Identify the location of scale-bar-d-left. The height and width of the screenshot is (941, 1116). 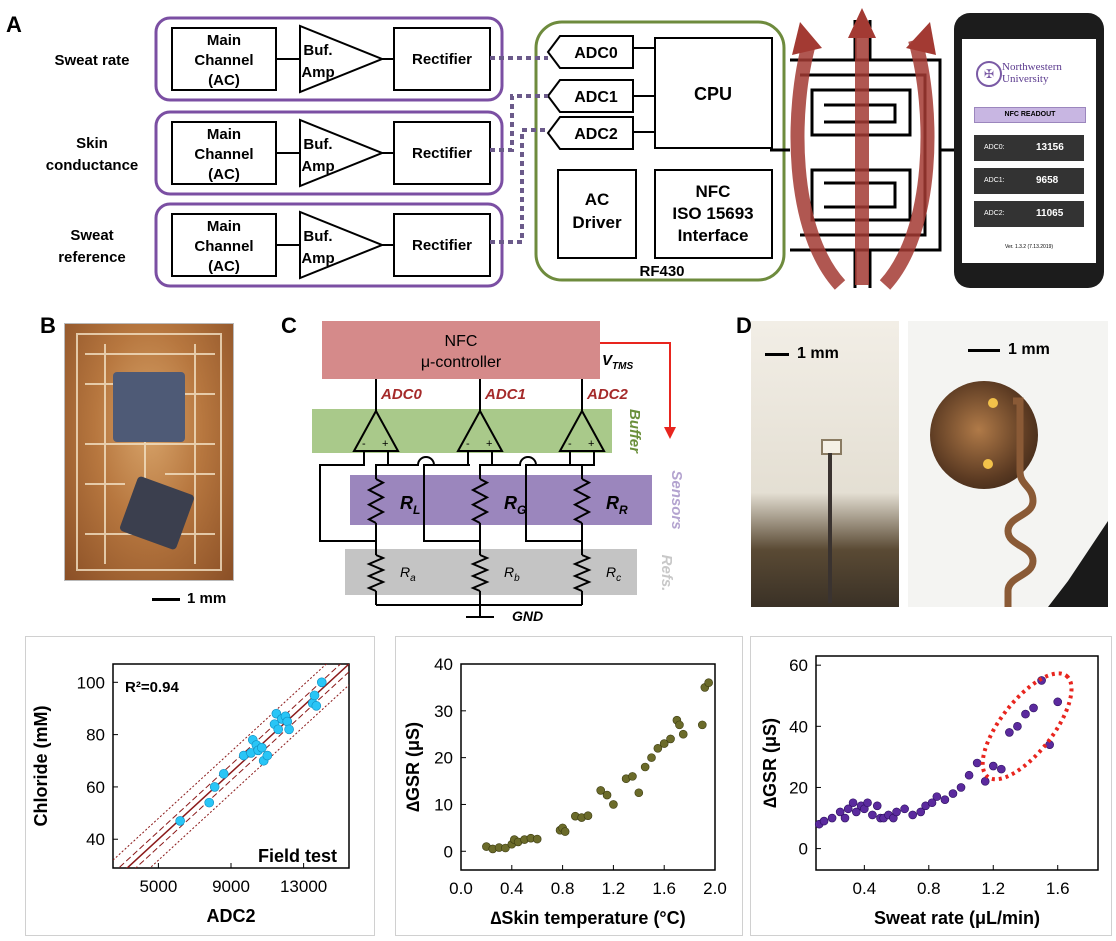
(777, 354).